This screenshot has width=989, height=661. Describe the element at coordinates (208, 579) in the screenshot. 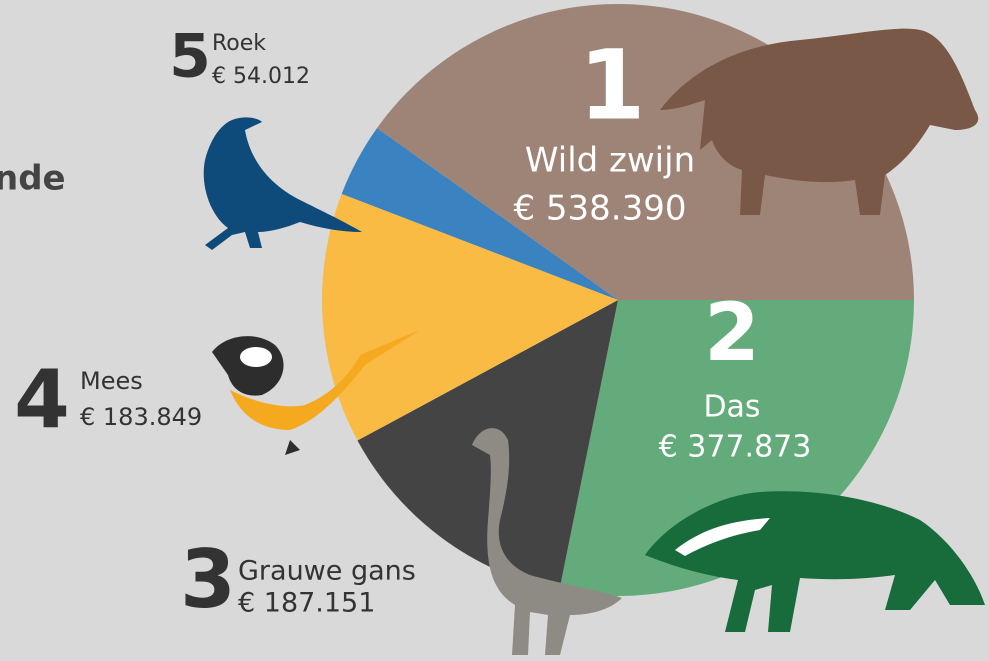

I see `rank-label: 3` at that location.